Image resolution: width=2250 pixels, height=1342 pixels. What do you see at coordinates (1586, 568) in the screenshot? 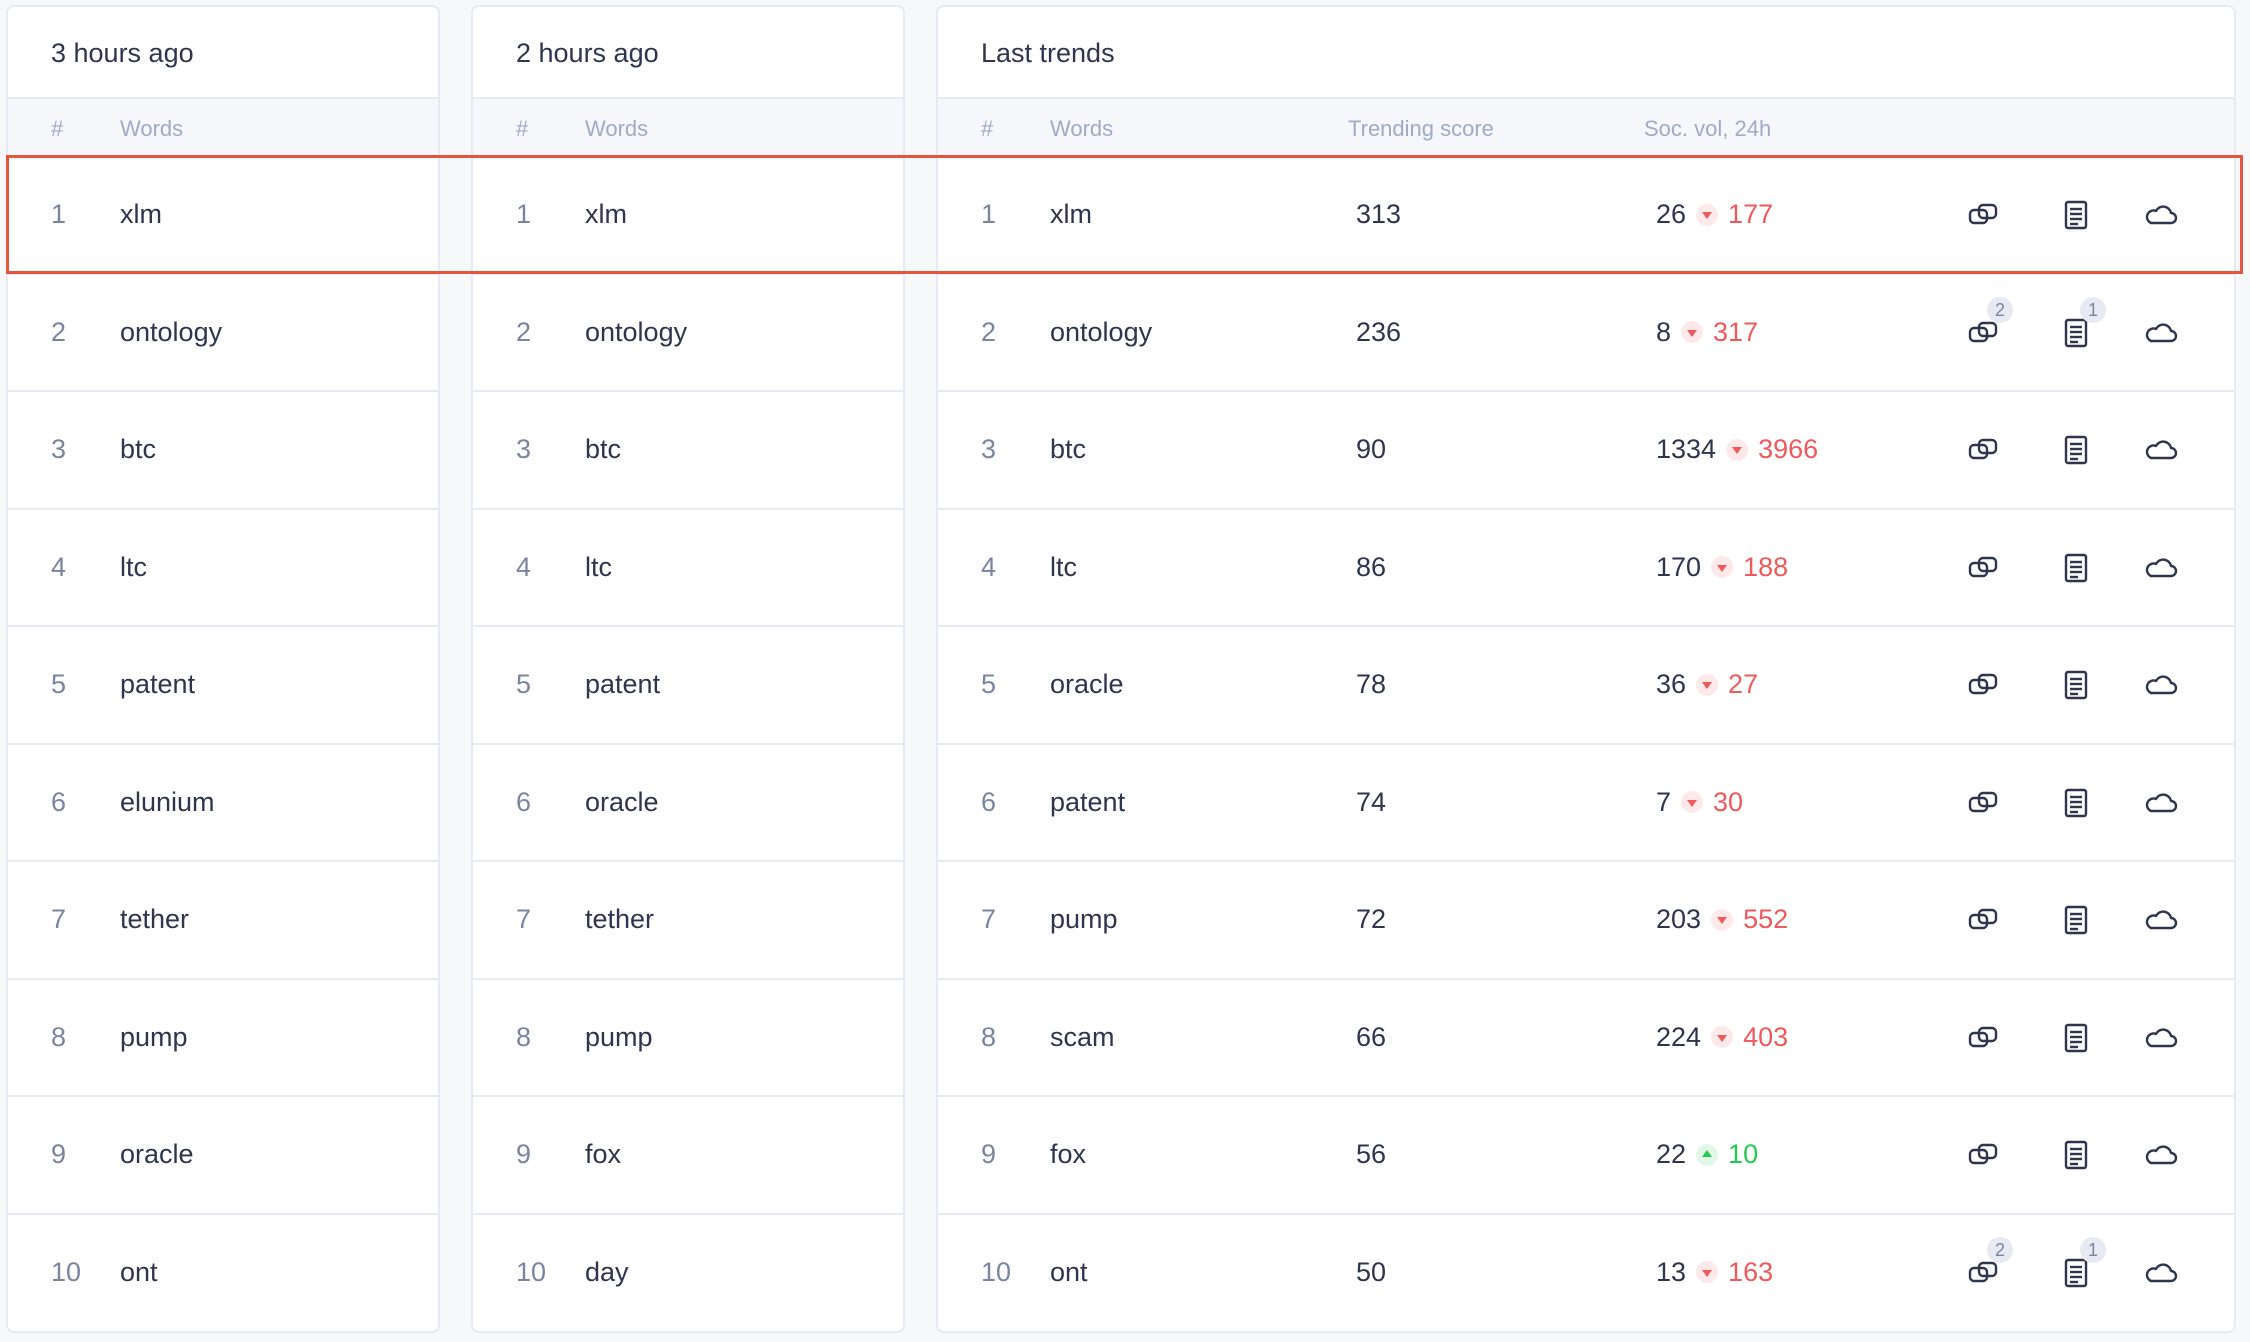
I see `table-row: 4 ltc 86 170 188` at bounding box center [1586, 568].